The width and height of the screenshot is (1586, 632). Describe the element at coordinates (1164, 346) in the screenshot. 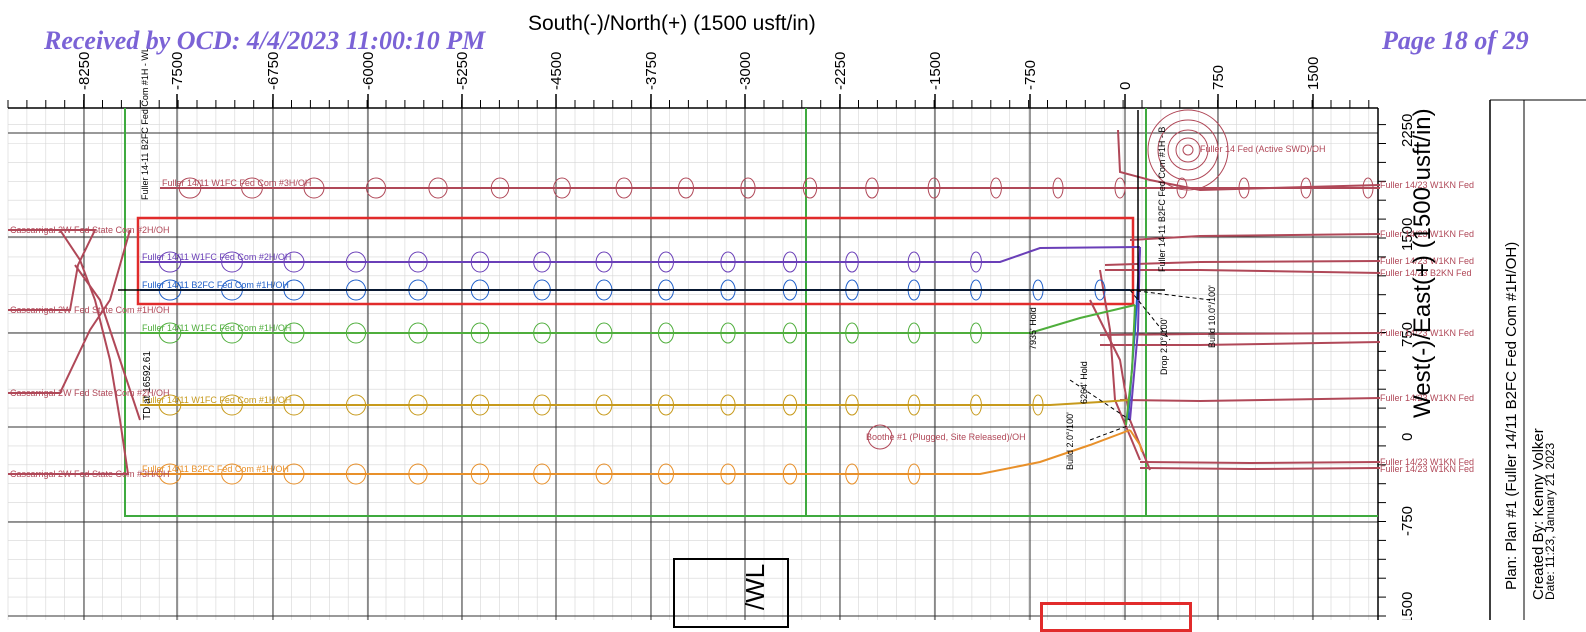

I see `drop-label: Drop 2.0°/100'` at that location.